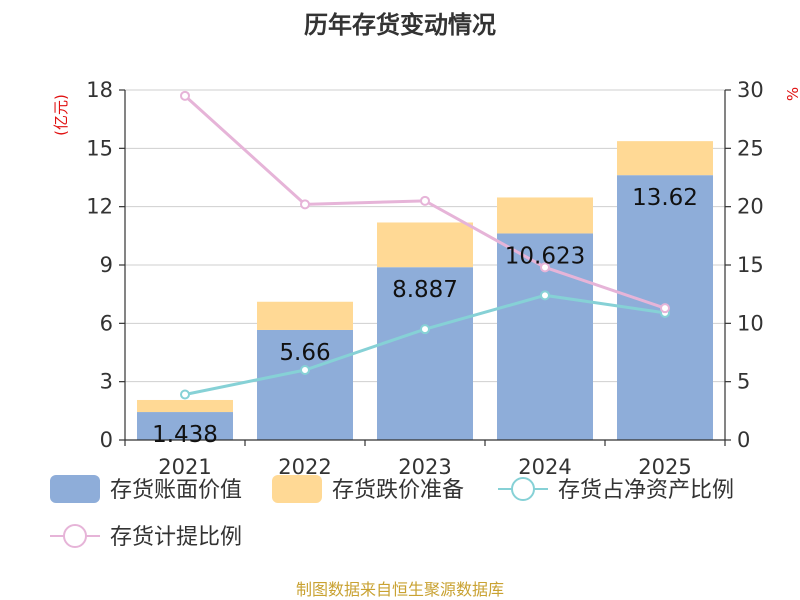 The height and width of the screenshot is (600, 800). I want to click on left-tick-label: 18, so click(99, 90).